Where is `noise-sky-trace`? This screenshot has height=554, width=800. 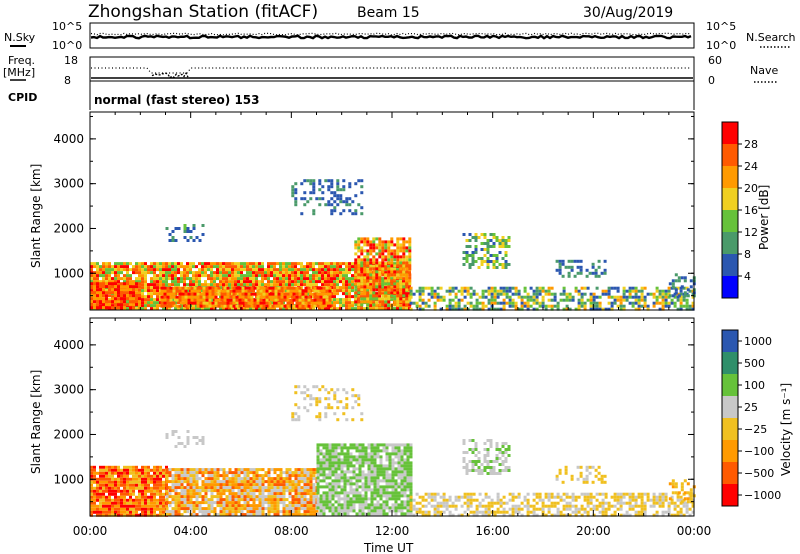 noise-sky-trace is located at coordinates (391, 37).